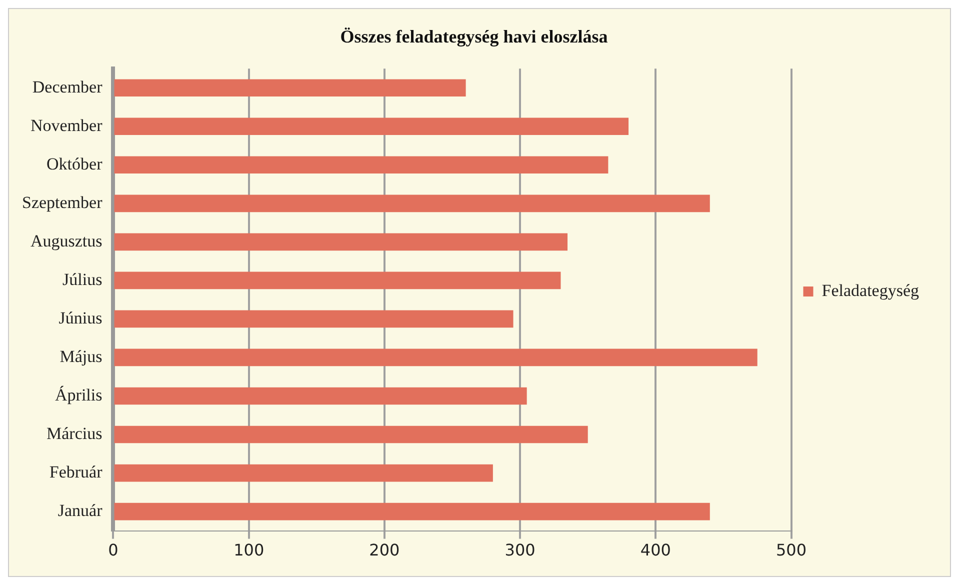 This screenshot has width=957, height=583. Describe the element at coordinates (871, 290) in the screenshot. I see `legend-label: Feladategység` at that location.